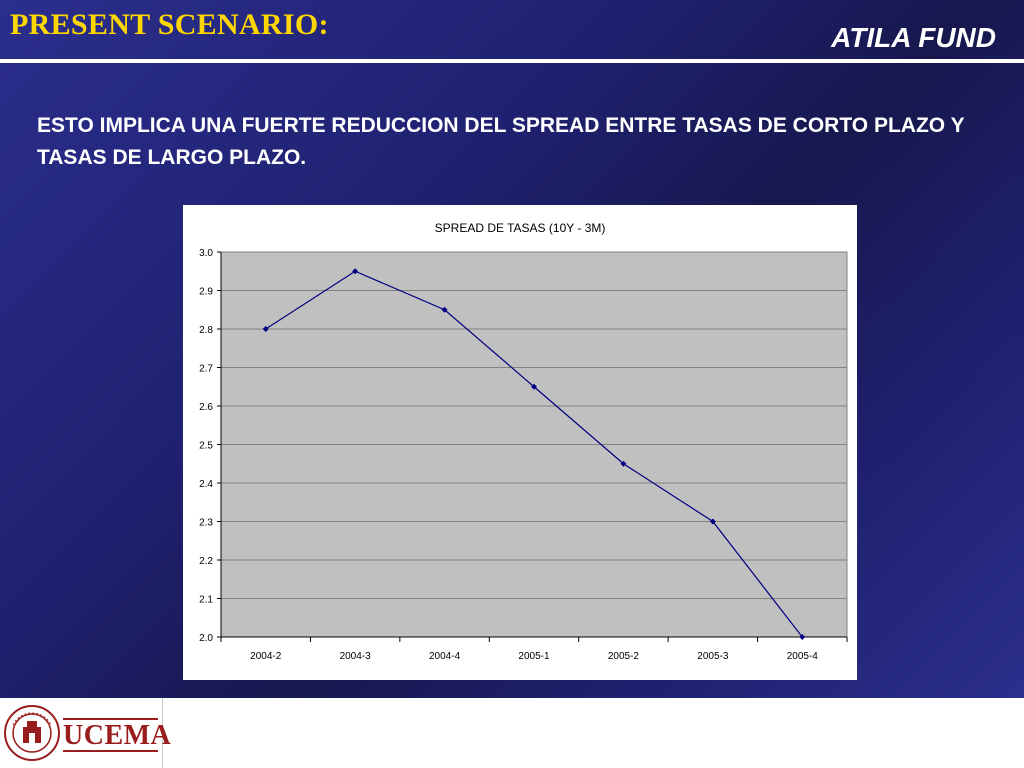 The image size is (1024, 768). I want to click on y-tick-label: 2.0, so click(206, 638).